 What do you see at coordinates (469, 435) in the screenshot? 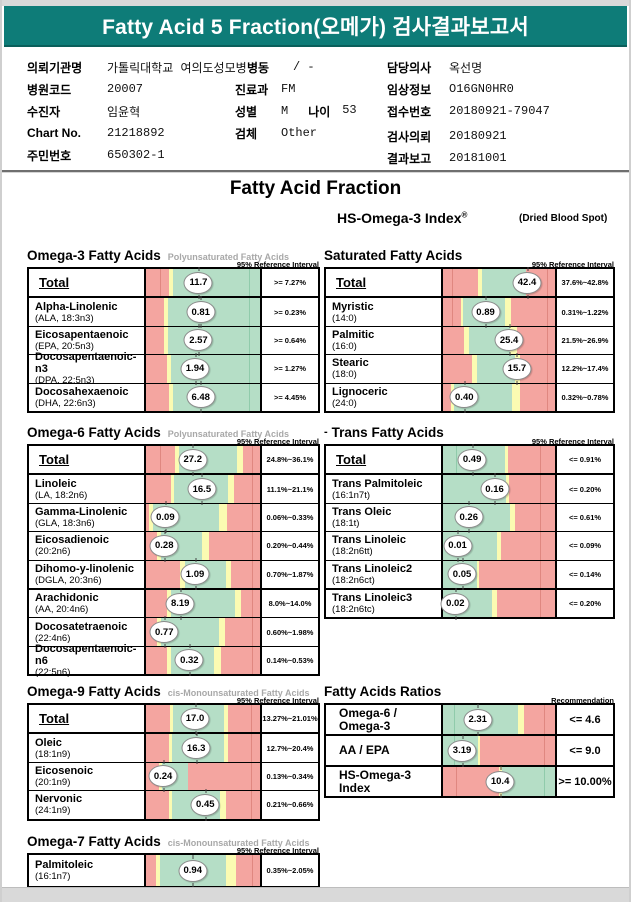
I see `panel-header: - Trans Fatty Acids 95% Reference Interval` at bounding box center [469, 435].